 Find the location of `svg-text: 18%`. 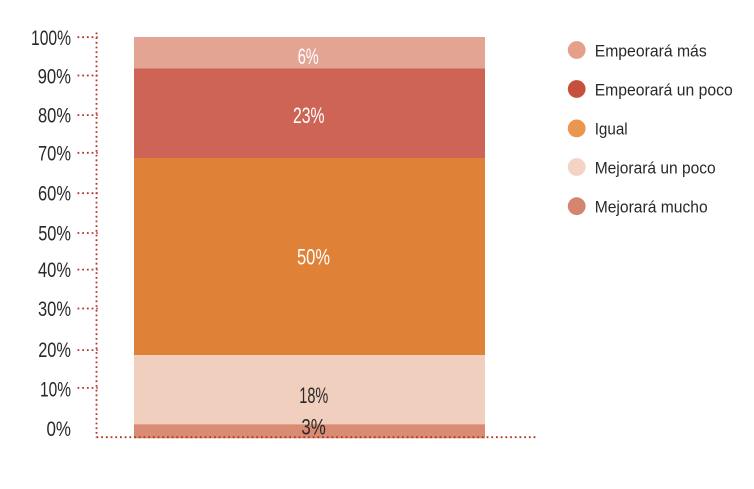

svg-text: 18% is located at coordinates (313, 395).